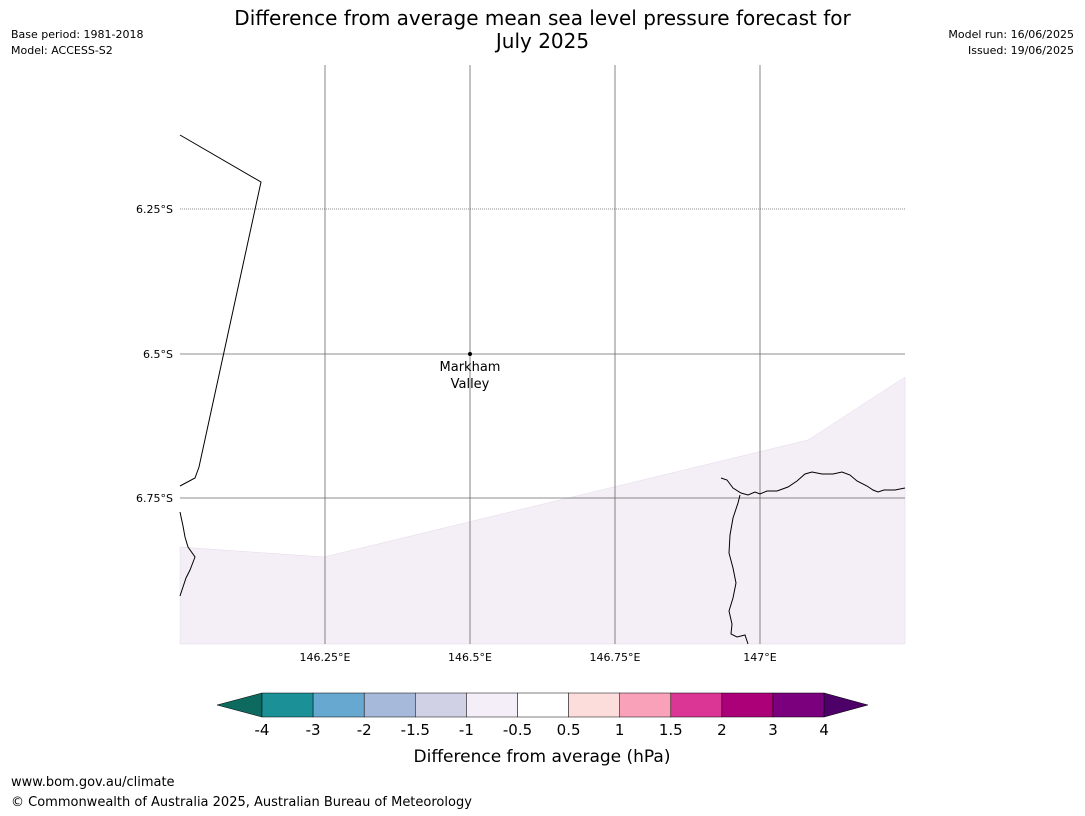 This screenshot has height=816, width=1085. What do you see at coordinates (470, 354) in the screenshot?
I see `location-marker` at bounding box center [470, 354].